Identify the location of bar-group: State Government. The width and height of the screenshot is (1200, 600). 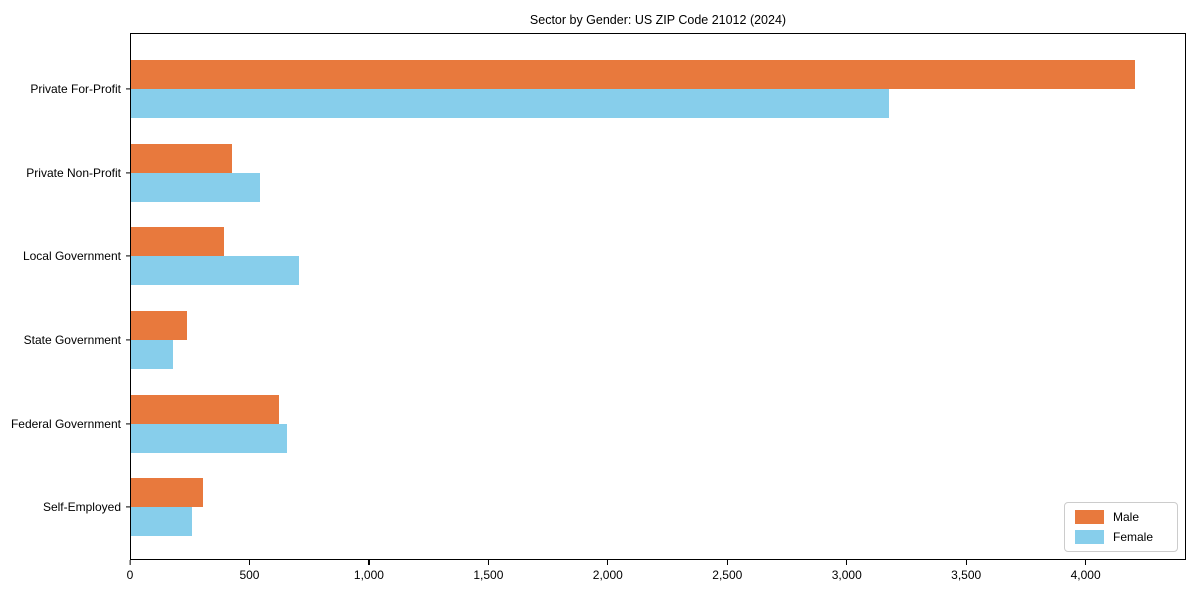
(604, 340).